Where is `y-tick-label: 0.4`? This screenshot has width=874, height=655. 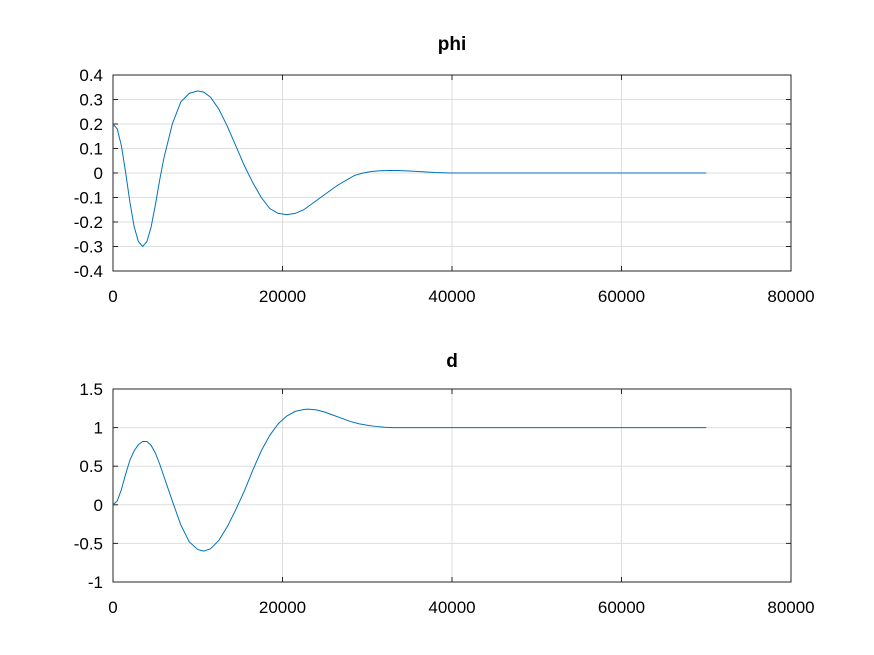 y-tick-label: 0.4 is located at coordinates (91, 75).